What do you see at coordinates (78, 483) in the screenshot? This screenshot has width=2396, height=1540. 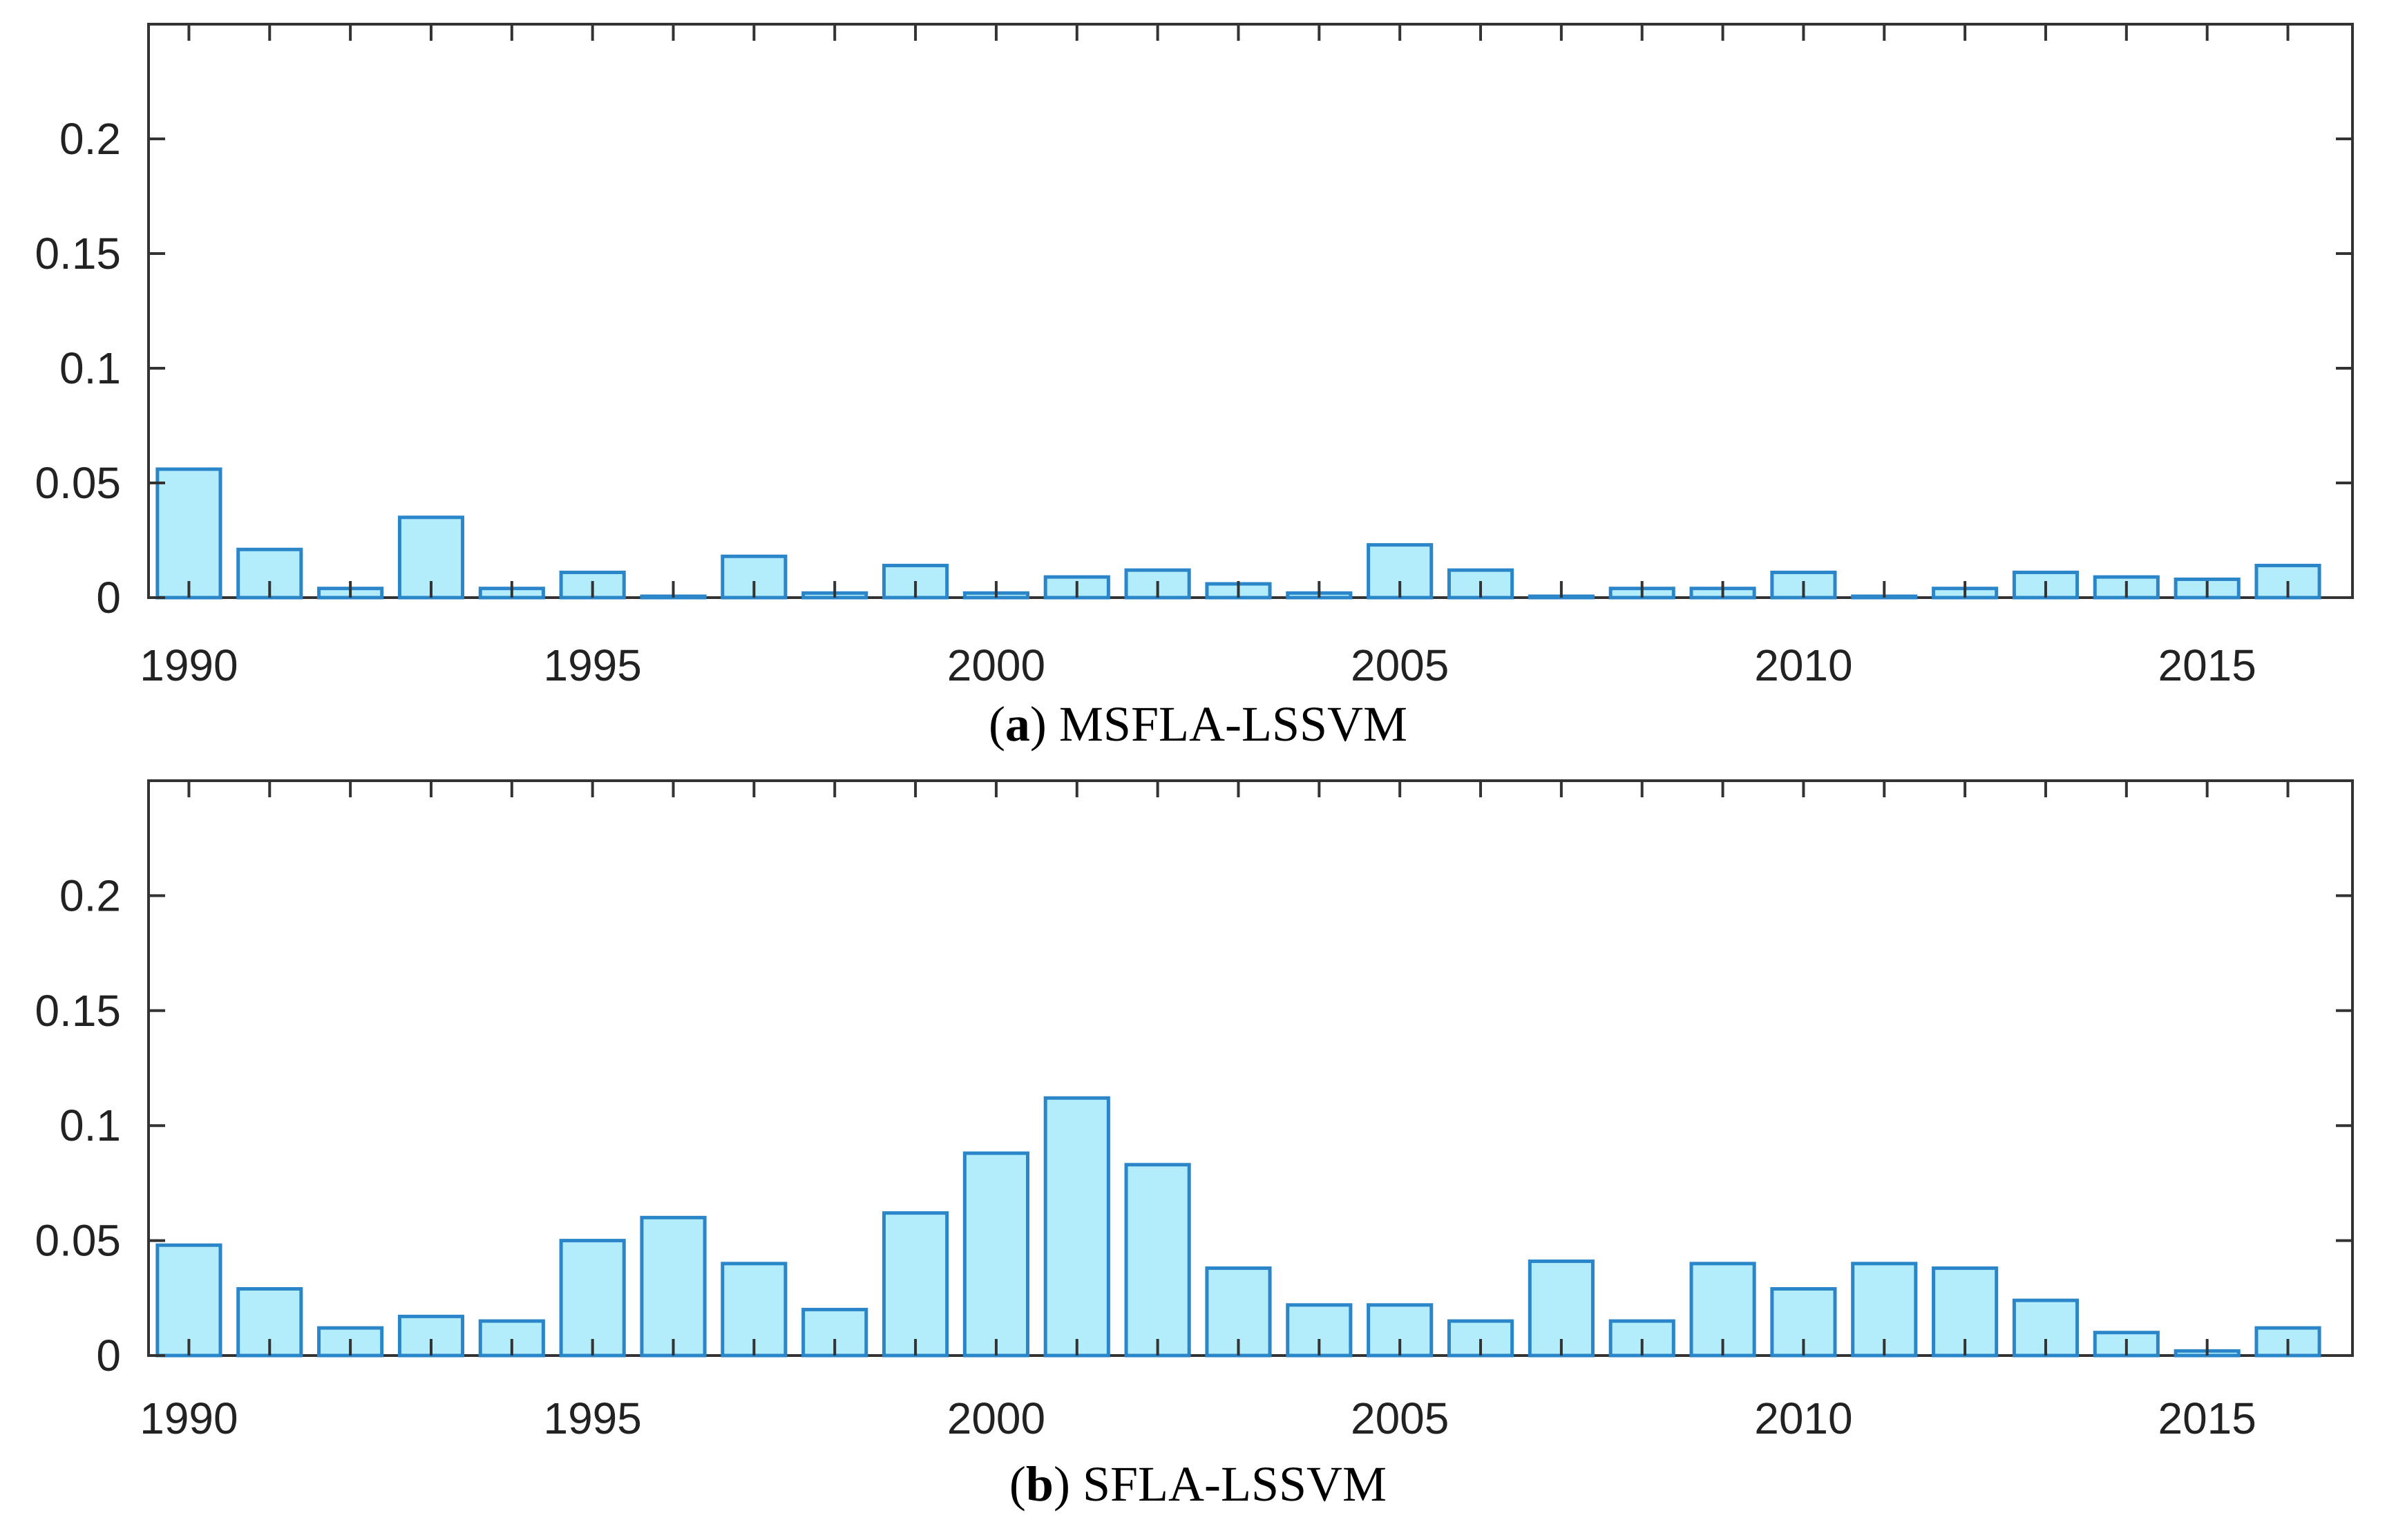 I see `ytick-label-a-1: 0.05` at bounding box center [78, 483].